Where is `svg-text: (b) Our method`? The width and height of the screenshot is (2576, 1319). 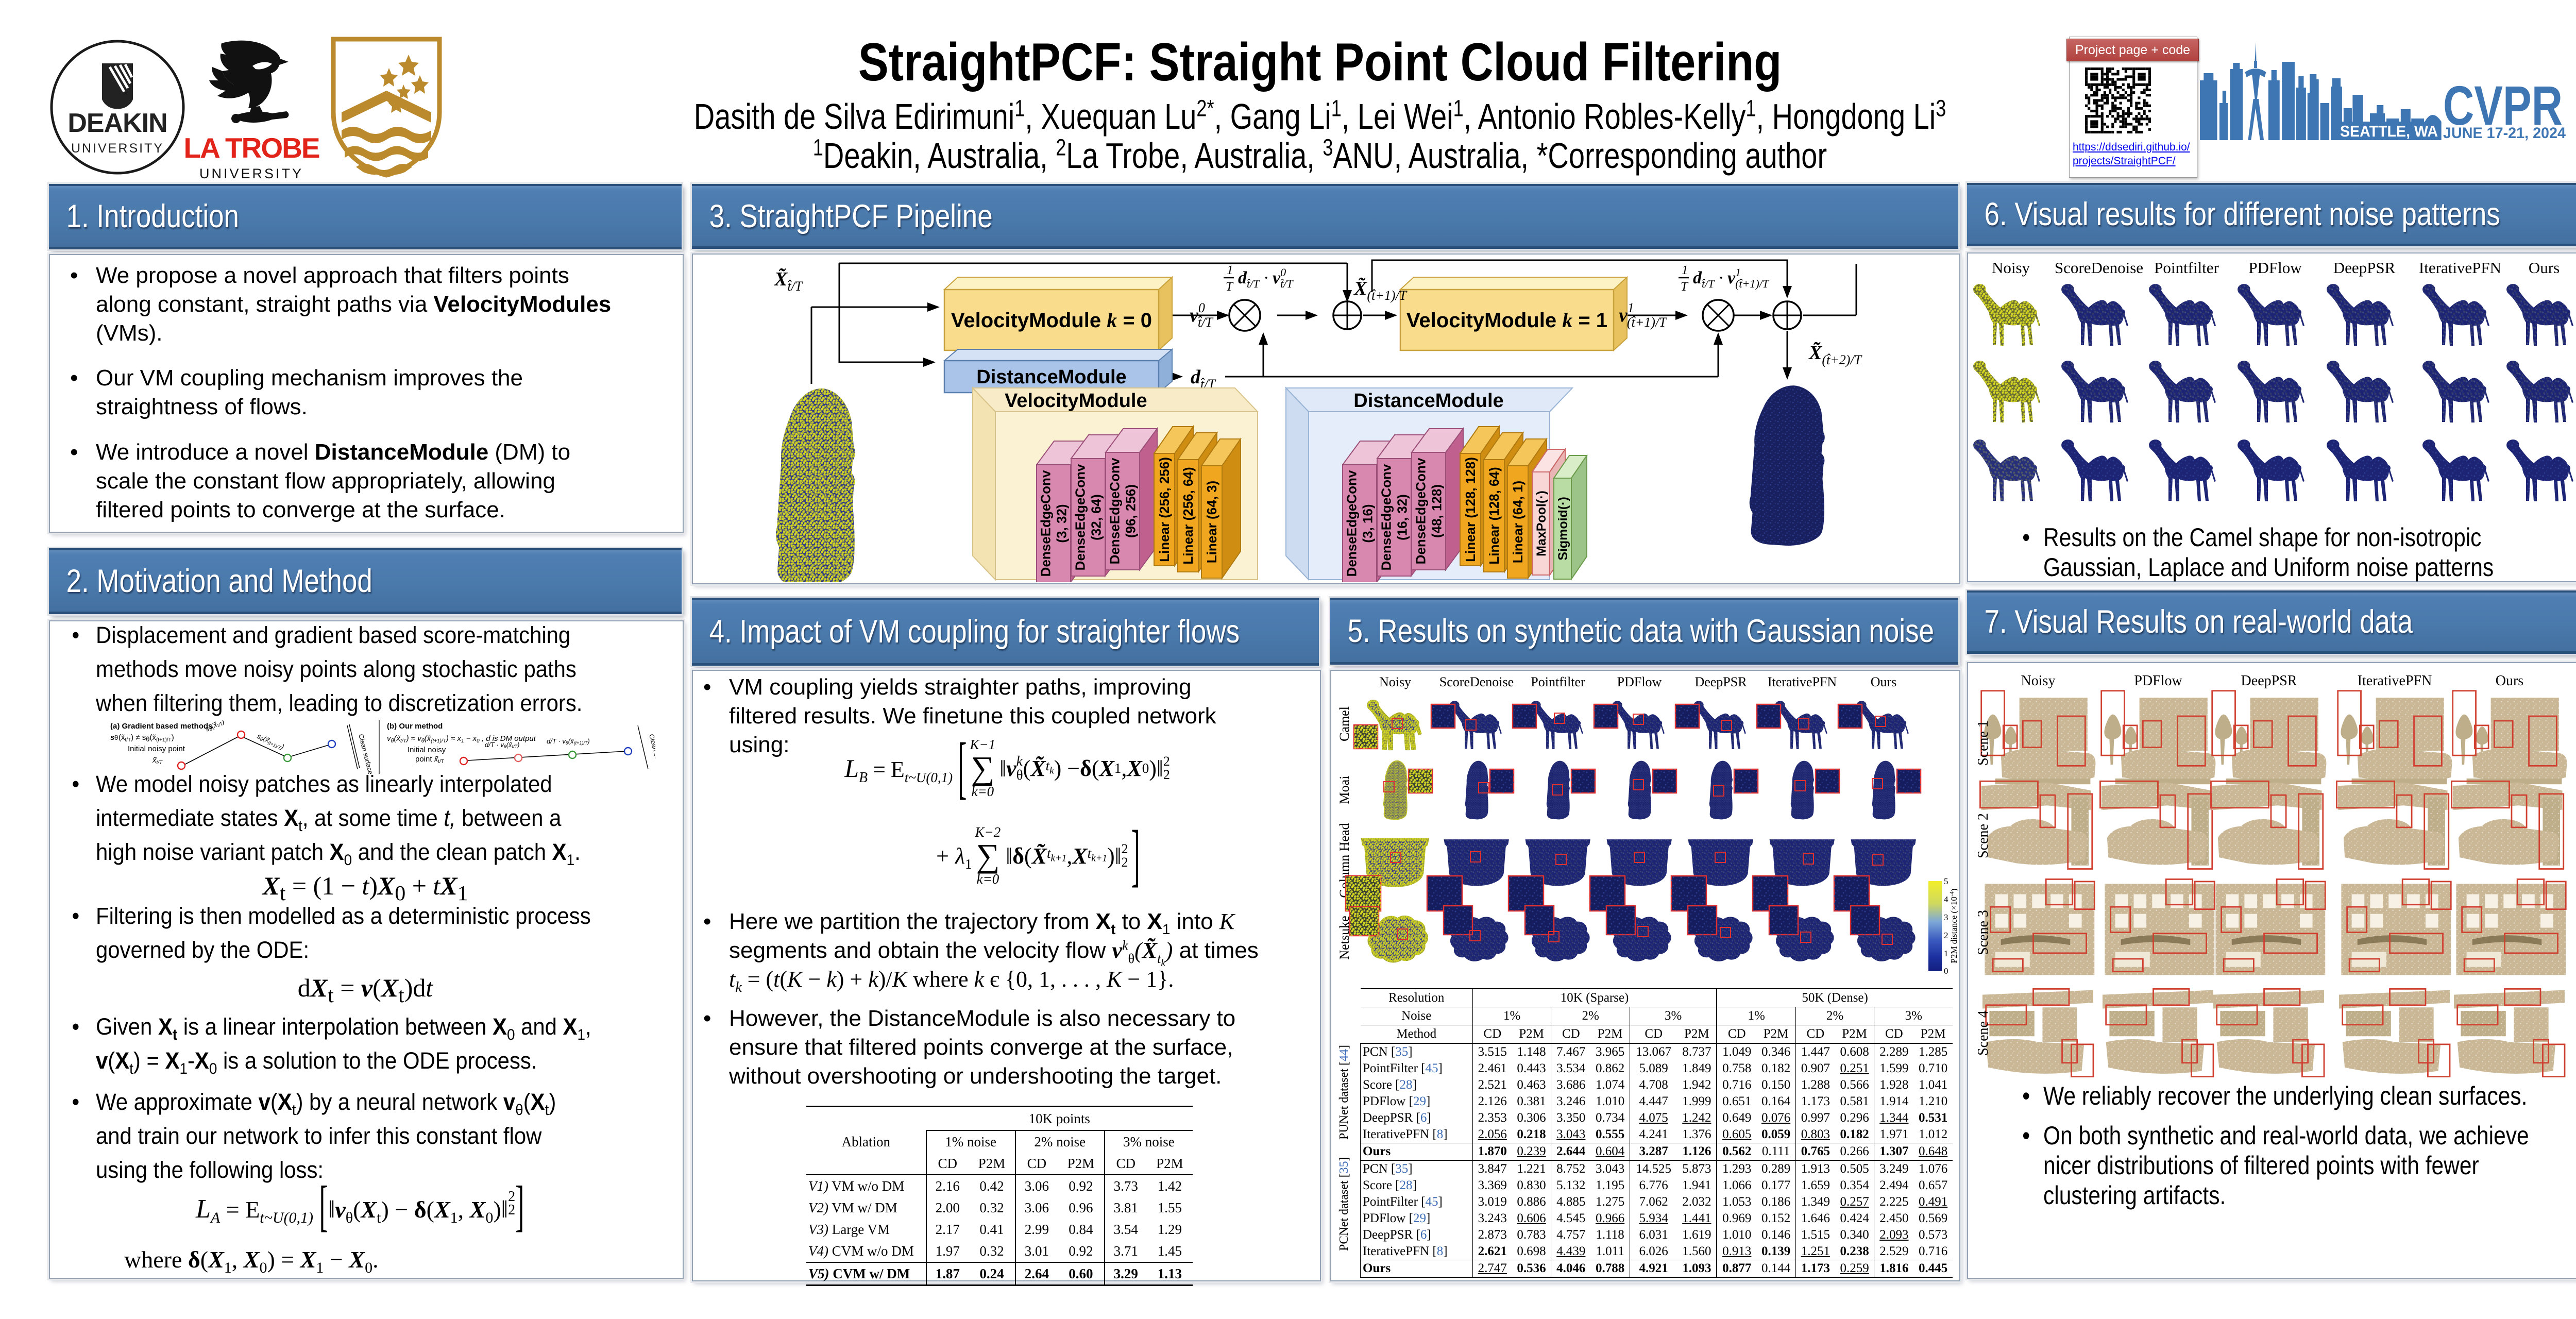
svg-text: (b) Our method is located at coordinates (415, 726).